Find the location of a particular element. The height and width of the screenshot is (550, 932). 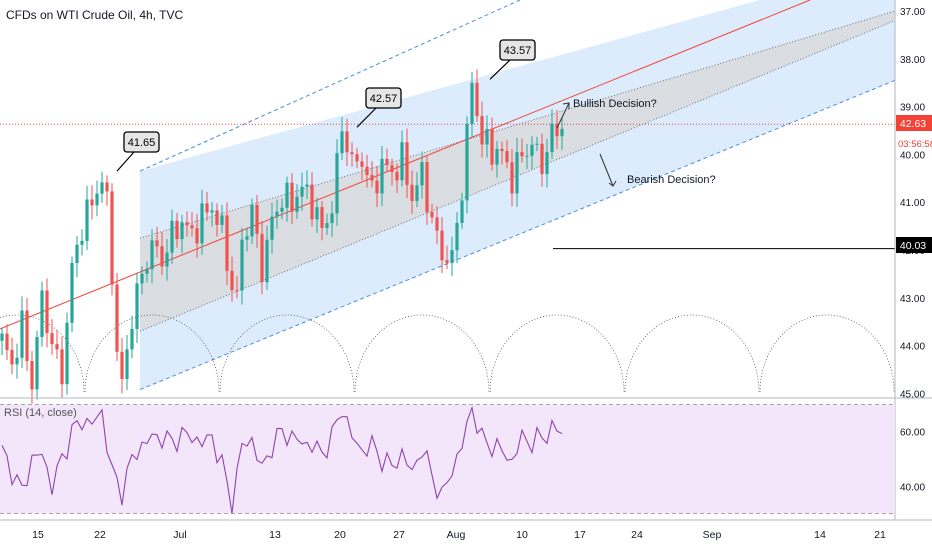

bullish-arrow-head is located at coordinates (566, 105).